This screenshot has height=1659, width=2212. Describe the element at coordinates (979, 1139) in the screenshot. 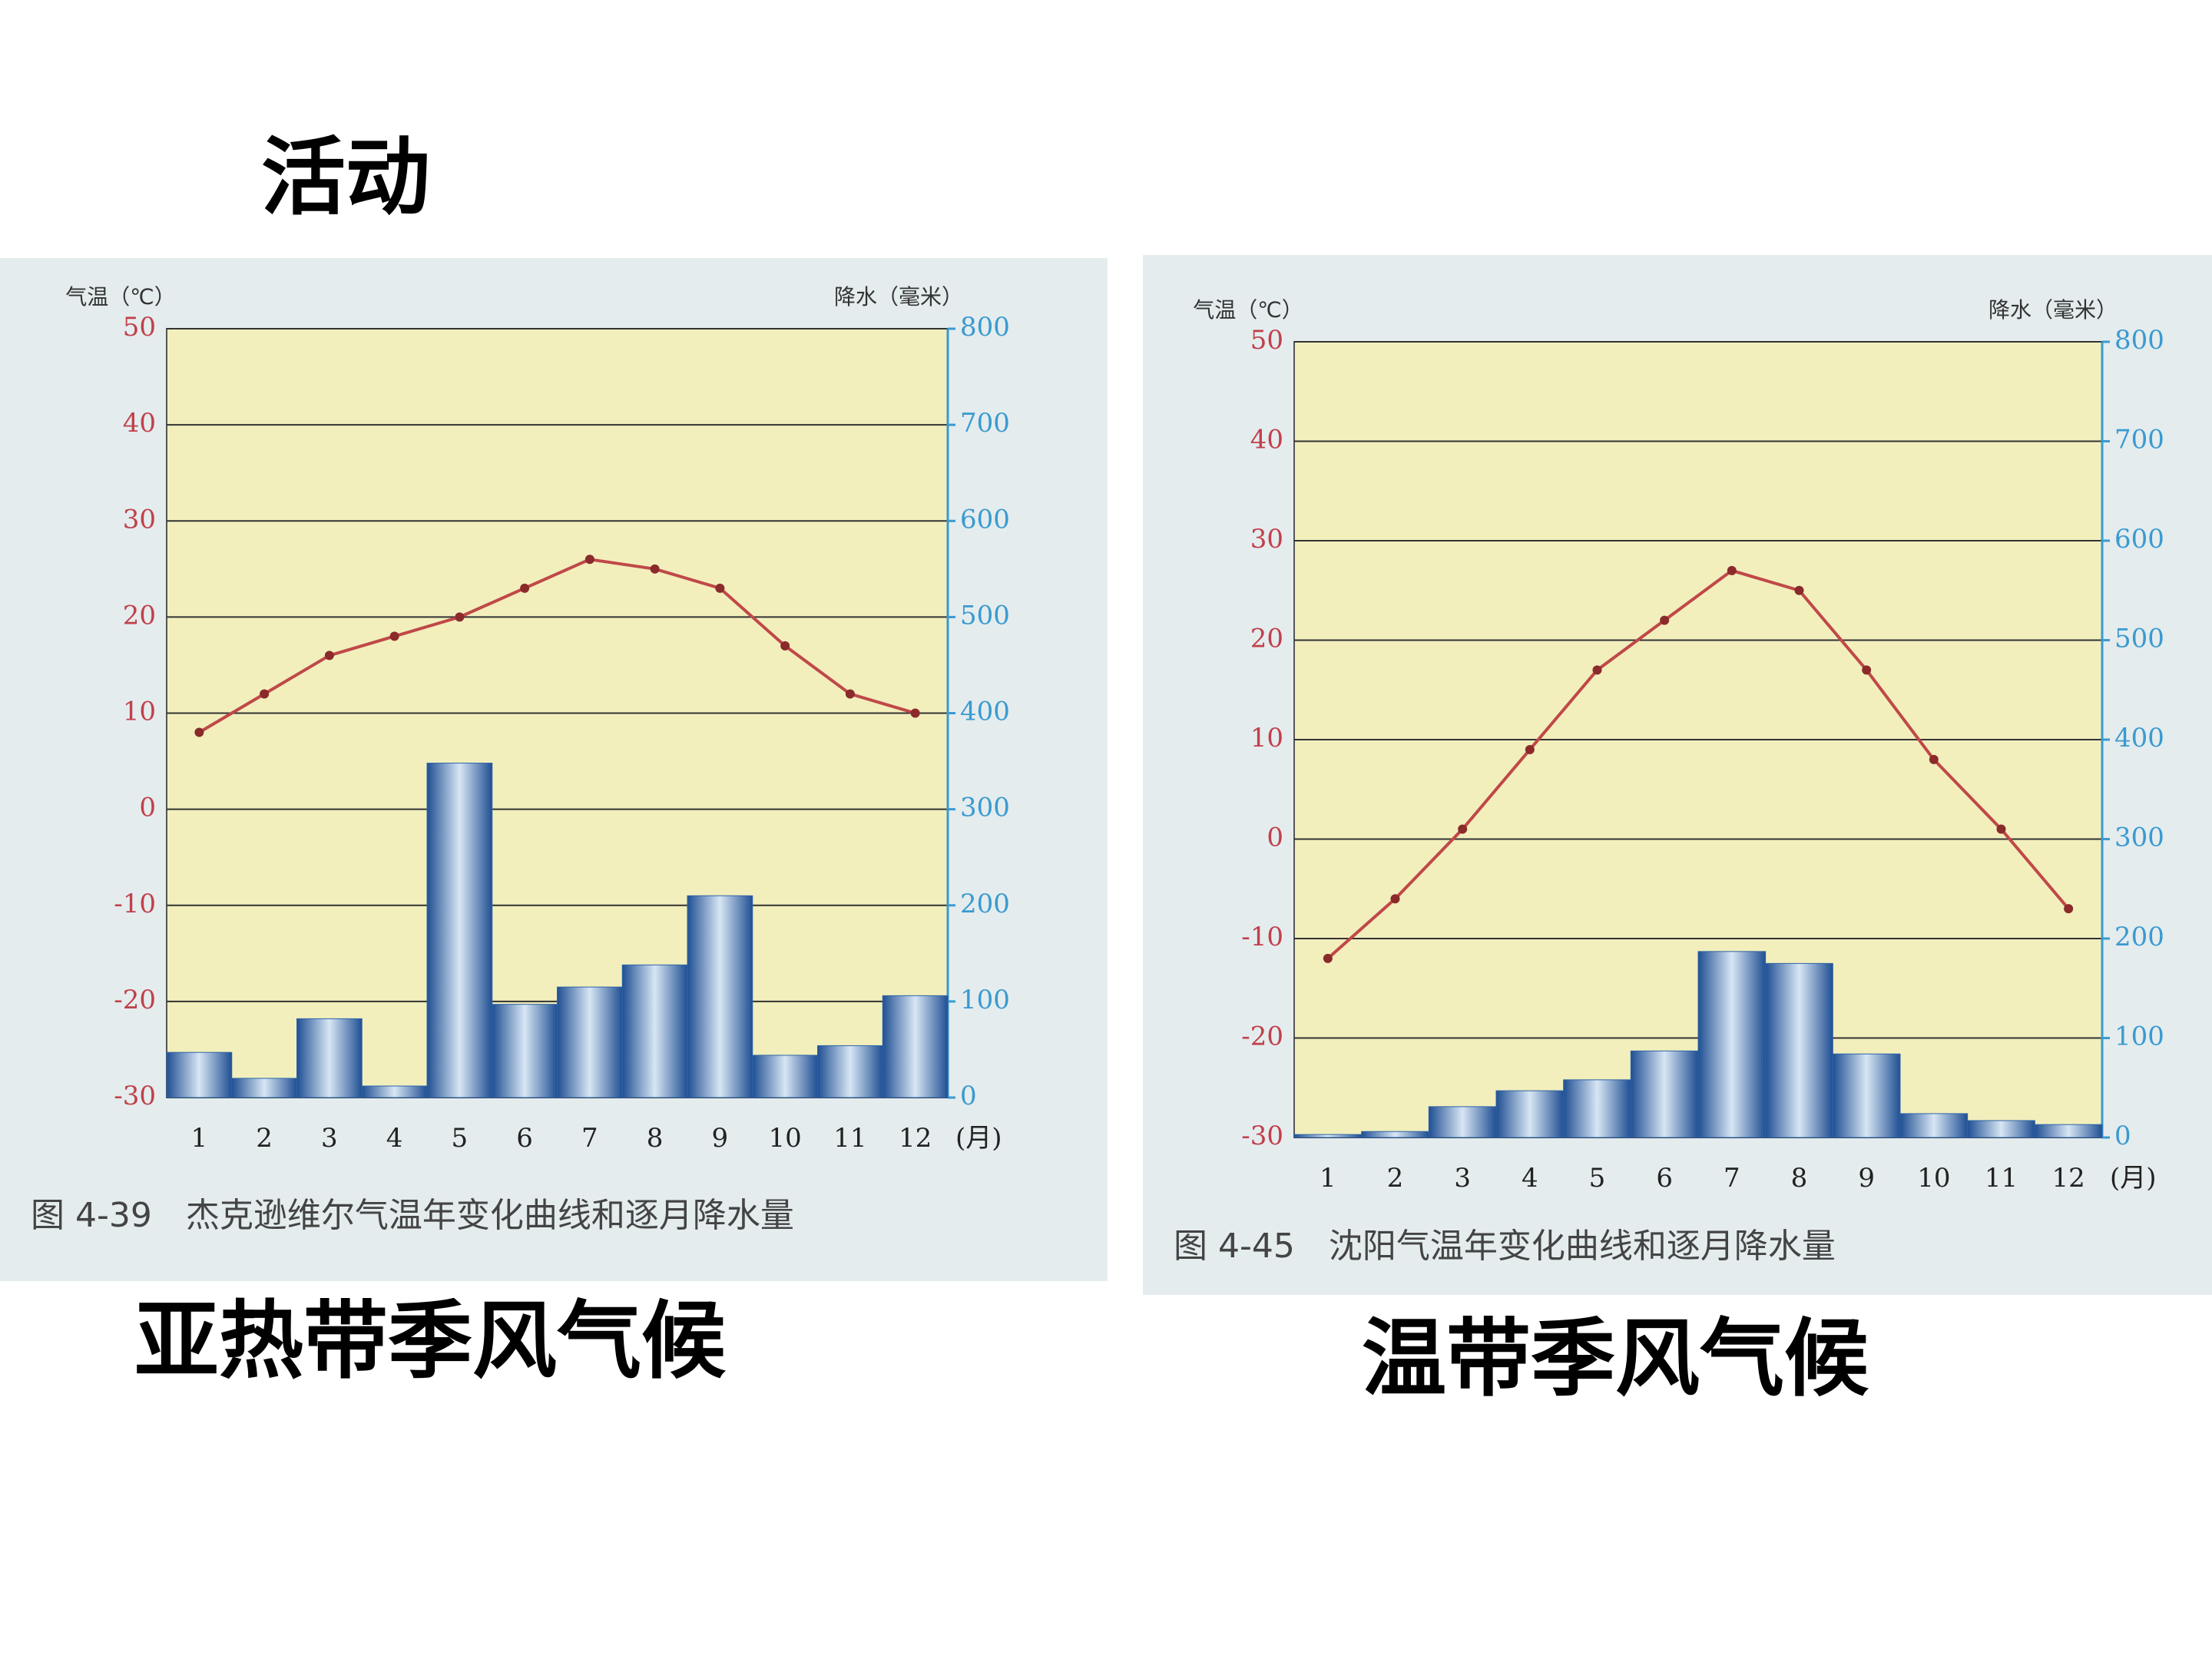

I see `x-axis-label: (月)` at that location.